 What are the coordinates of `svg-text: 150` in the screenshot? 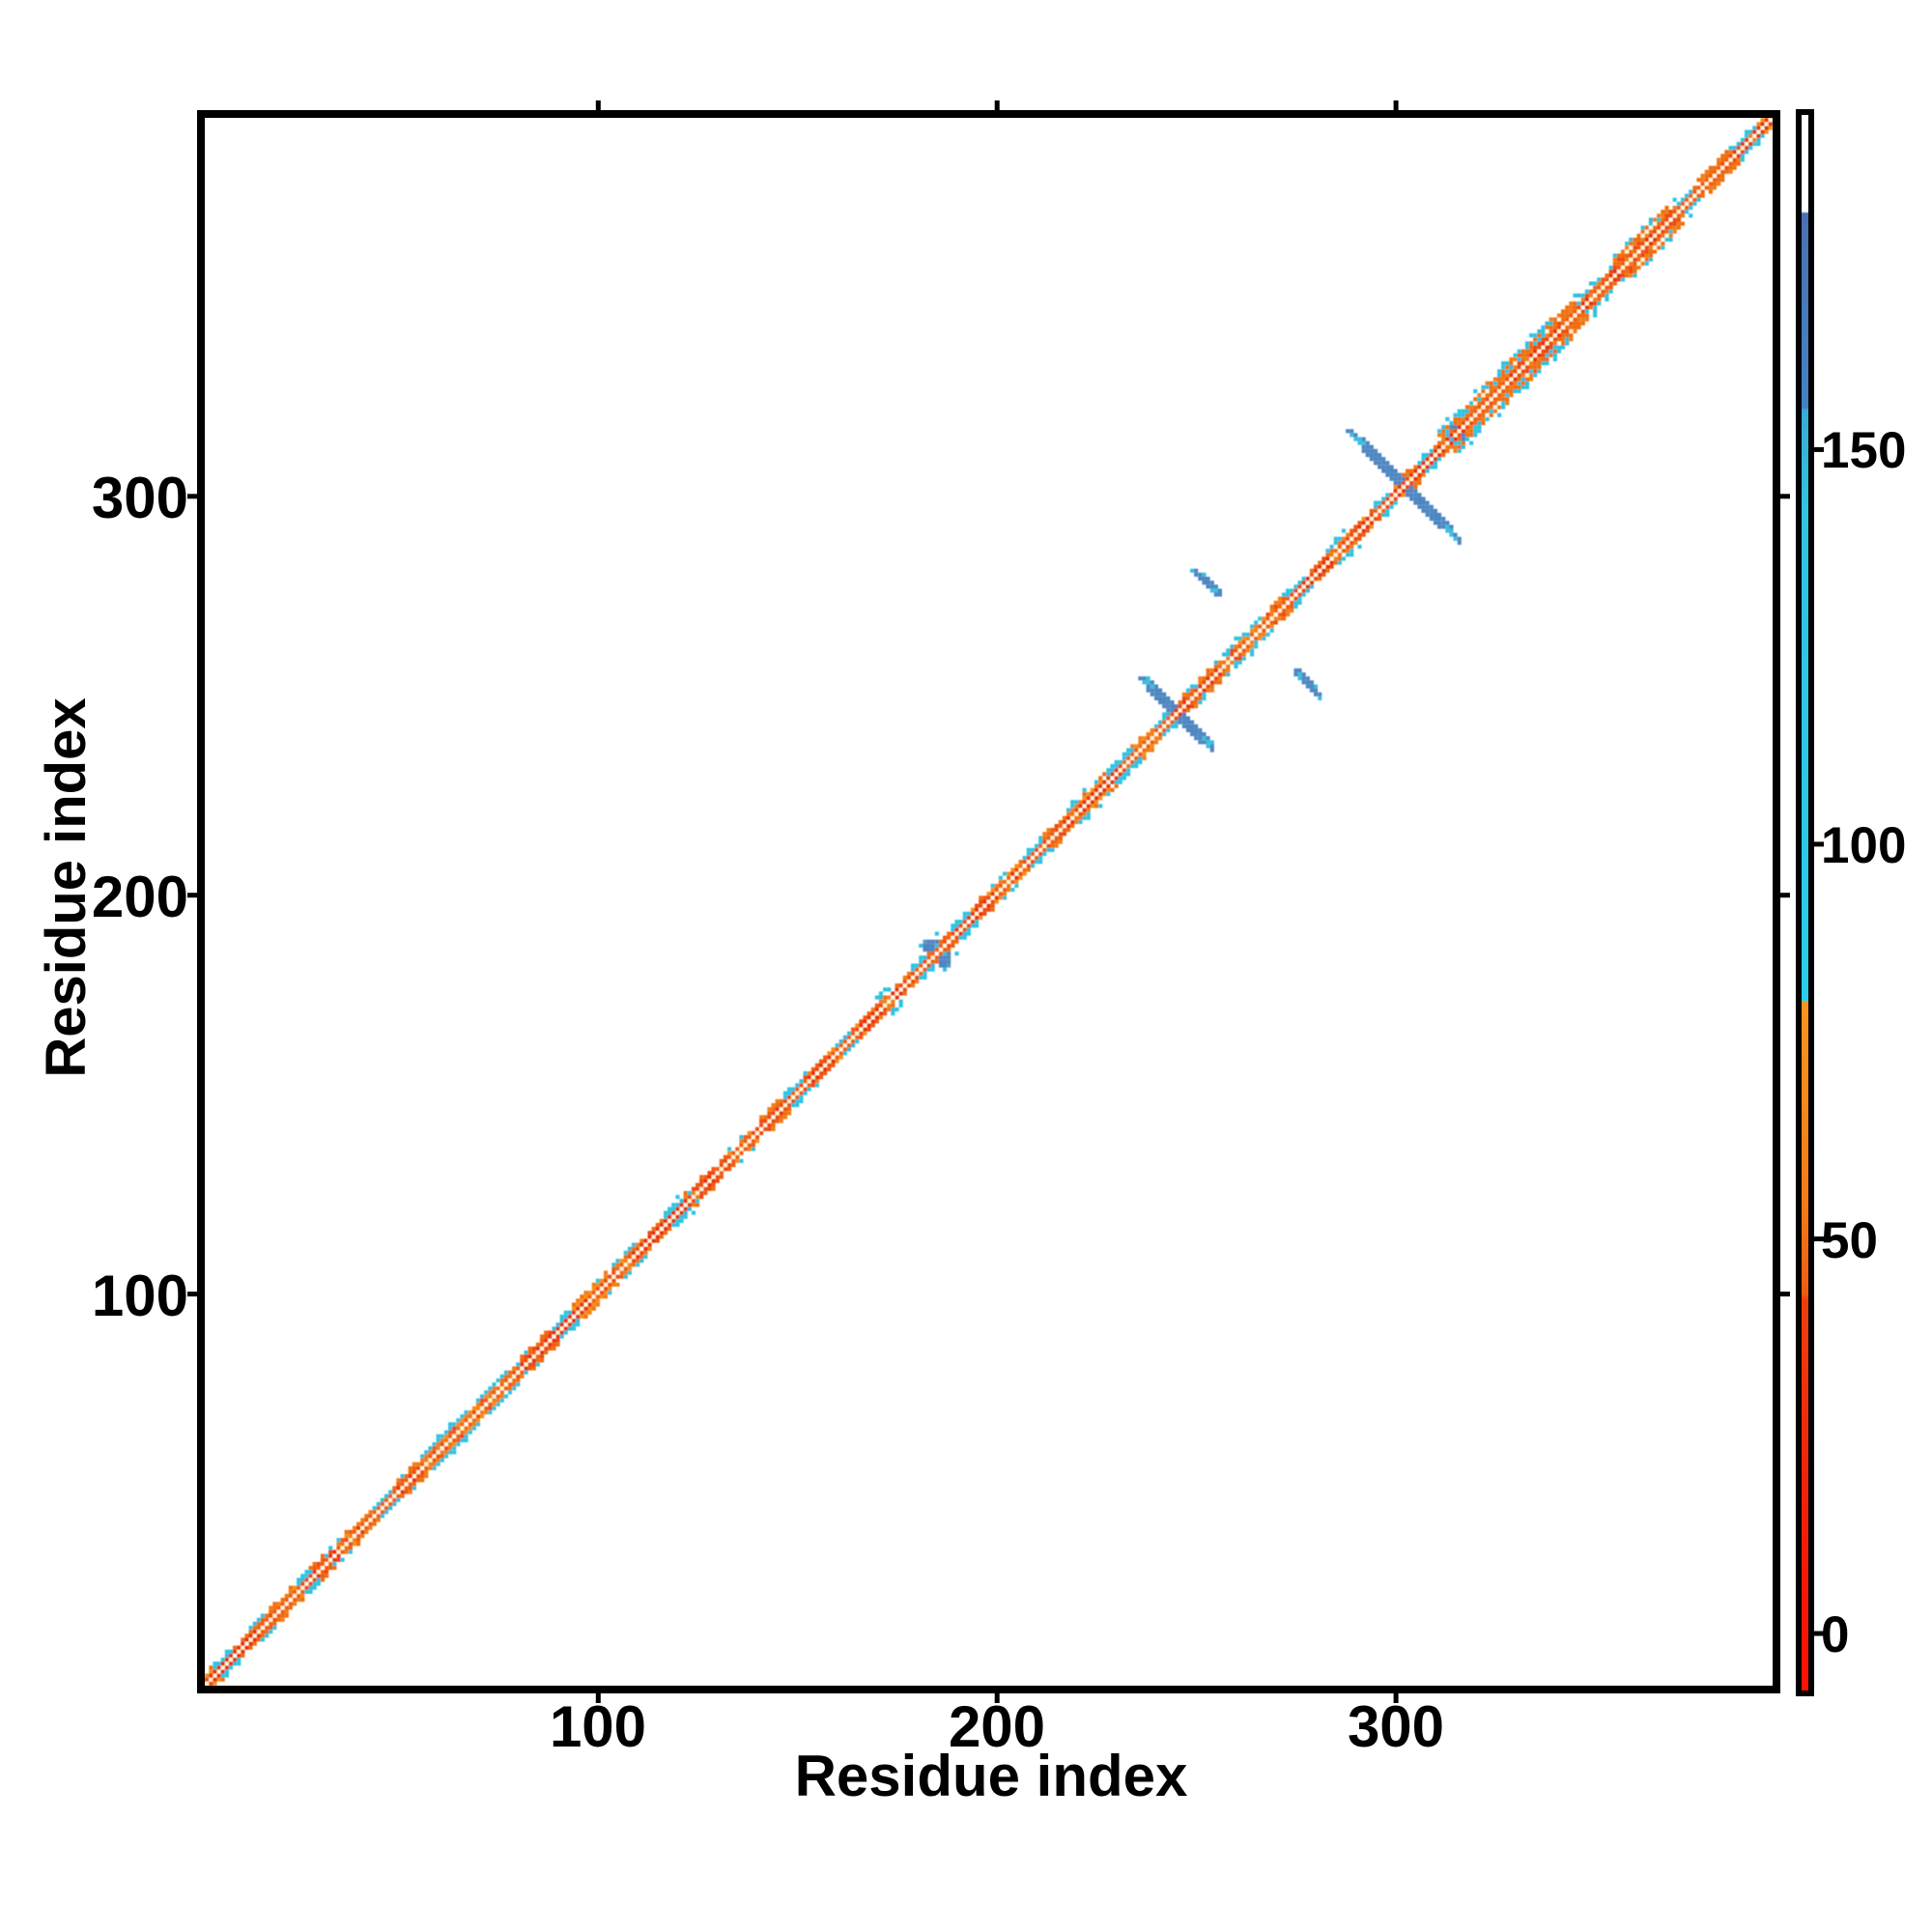 It's located at (1863, 450).